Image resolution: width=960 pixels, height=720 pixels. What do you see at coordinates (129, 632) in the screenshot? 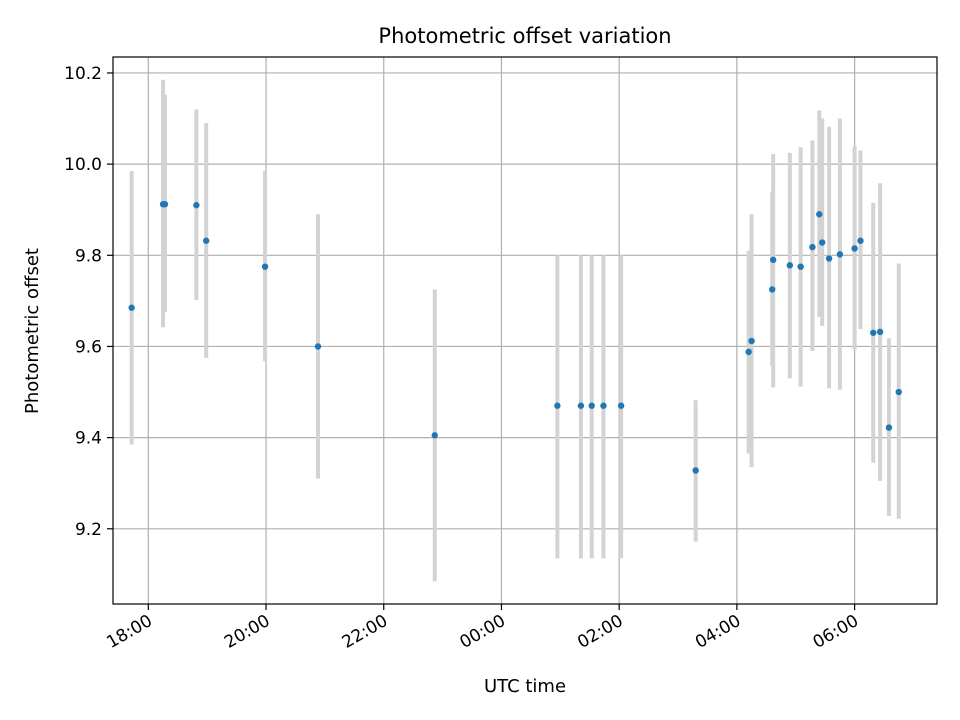
I see `x-tick-label: 18:00` at bounding box center [129, 632].